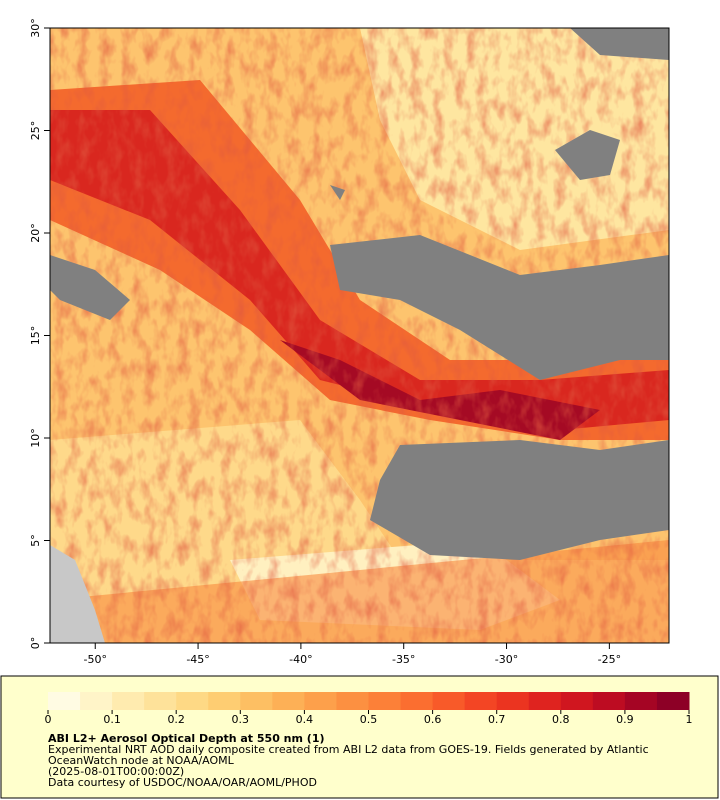 The height and width of the screenshot is (800, 720). Describe the element at coordinates (403, 659) in the screenshot. I see `x-tick-label: -35°` at that location.